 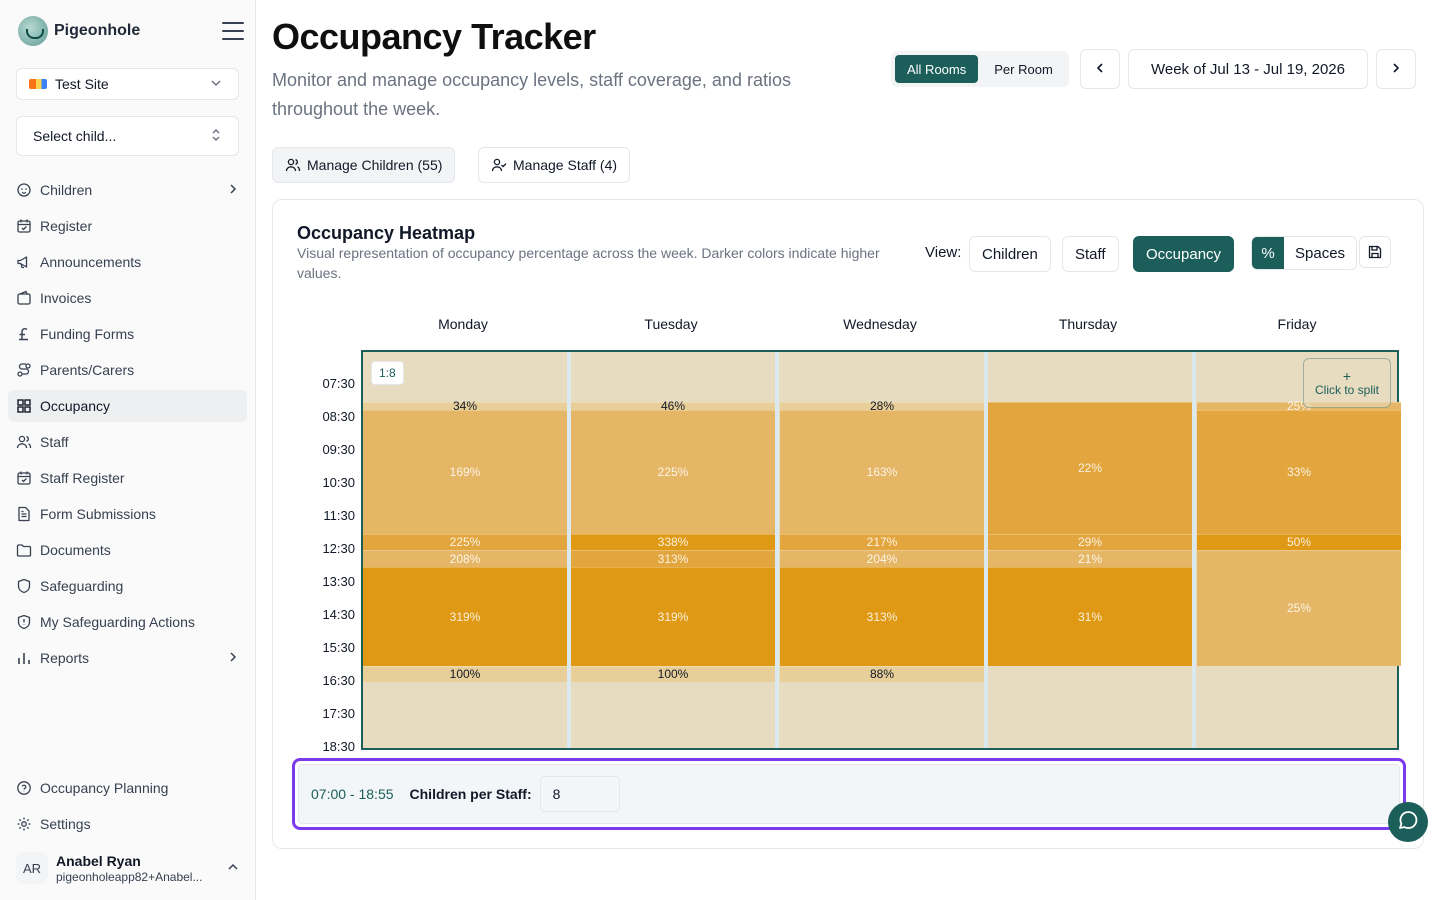 I want to click on sidebar-item-form-submissions: Form Submissions, so click(x=127, y=514).